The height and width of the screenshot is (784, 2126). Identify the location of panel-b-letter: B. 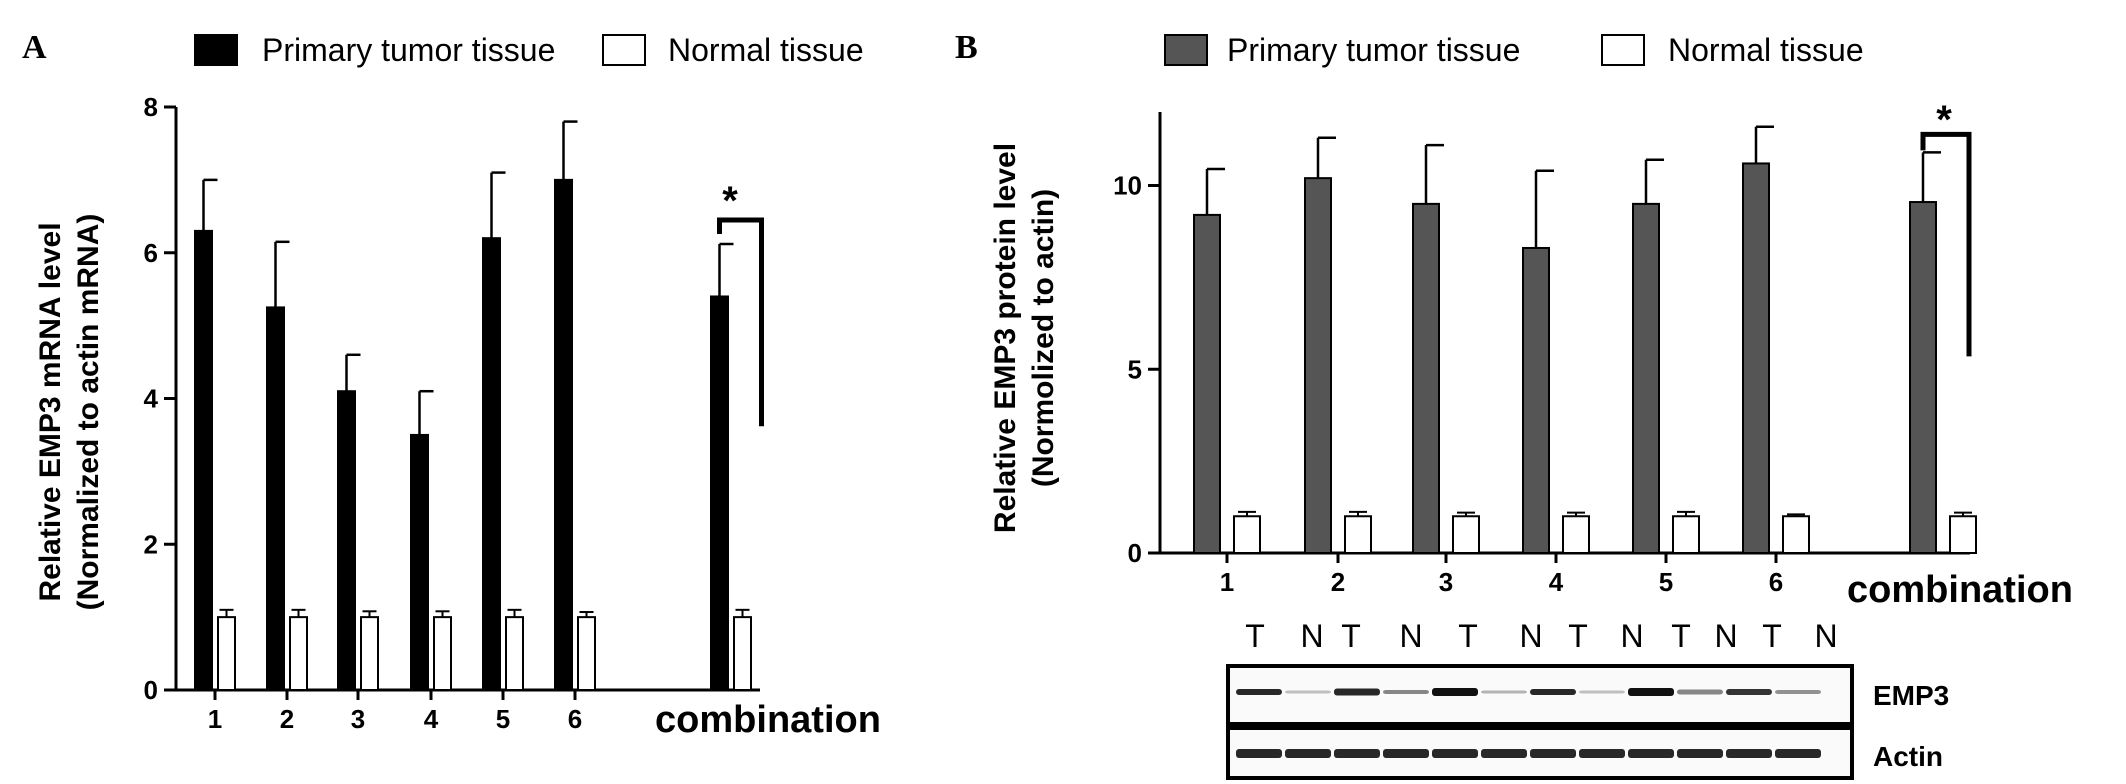
(966, 47).